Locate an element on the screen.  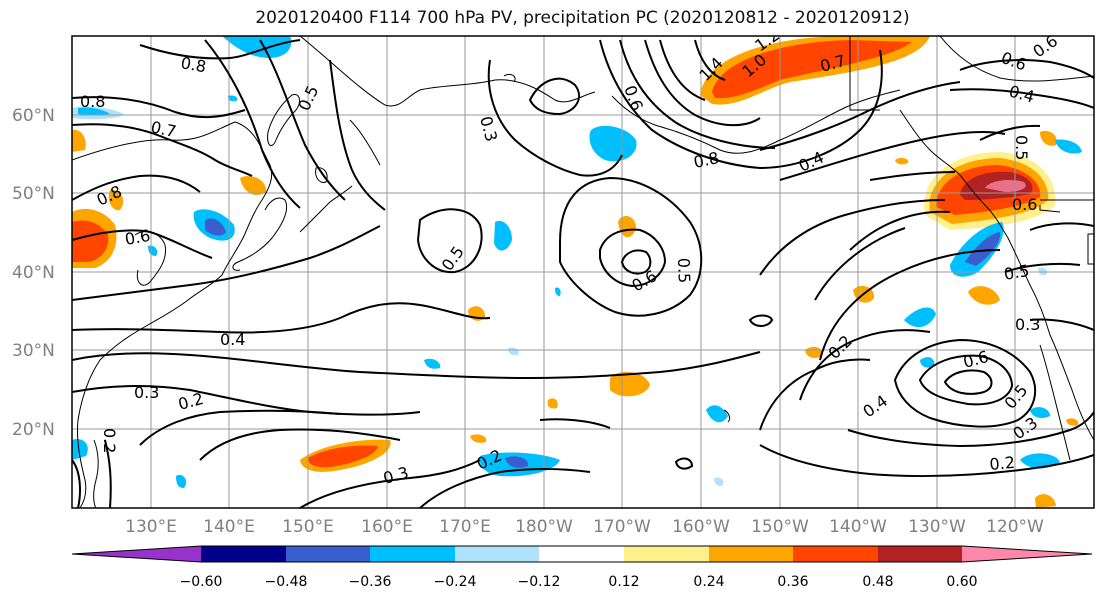
colorbar-tick-label: −0.36 is located at coordinates (370, 582).